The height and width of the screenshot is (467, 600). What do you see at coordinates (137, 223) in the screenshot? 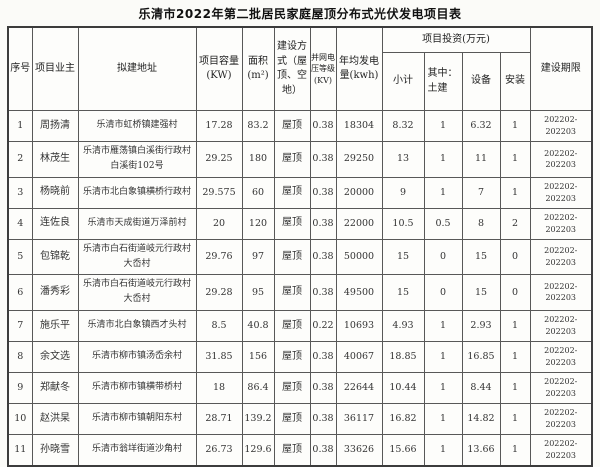
I see `cell-address: 乐清市天成街道万泽前村` at bounding box center [137, 223].